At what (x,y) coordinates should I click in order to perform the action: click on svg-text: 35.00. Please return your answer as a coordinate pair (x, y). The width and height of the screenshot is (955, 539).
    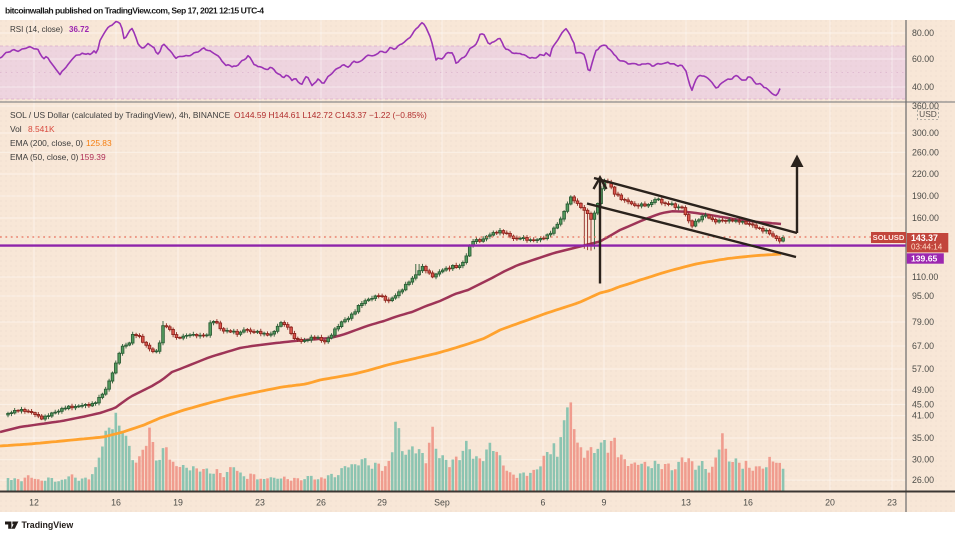
    Looking at the image, I should click on (923, 438).